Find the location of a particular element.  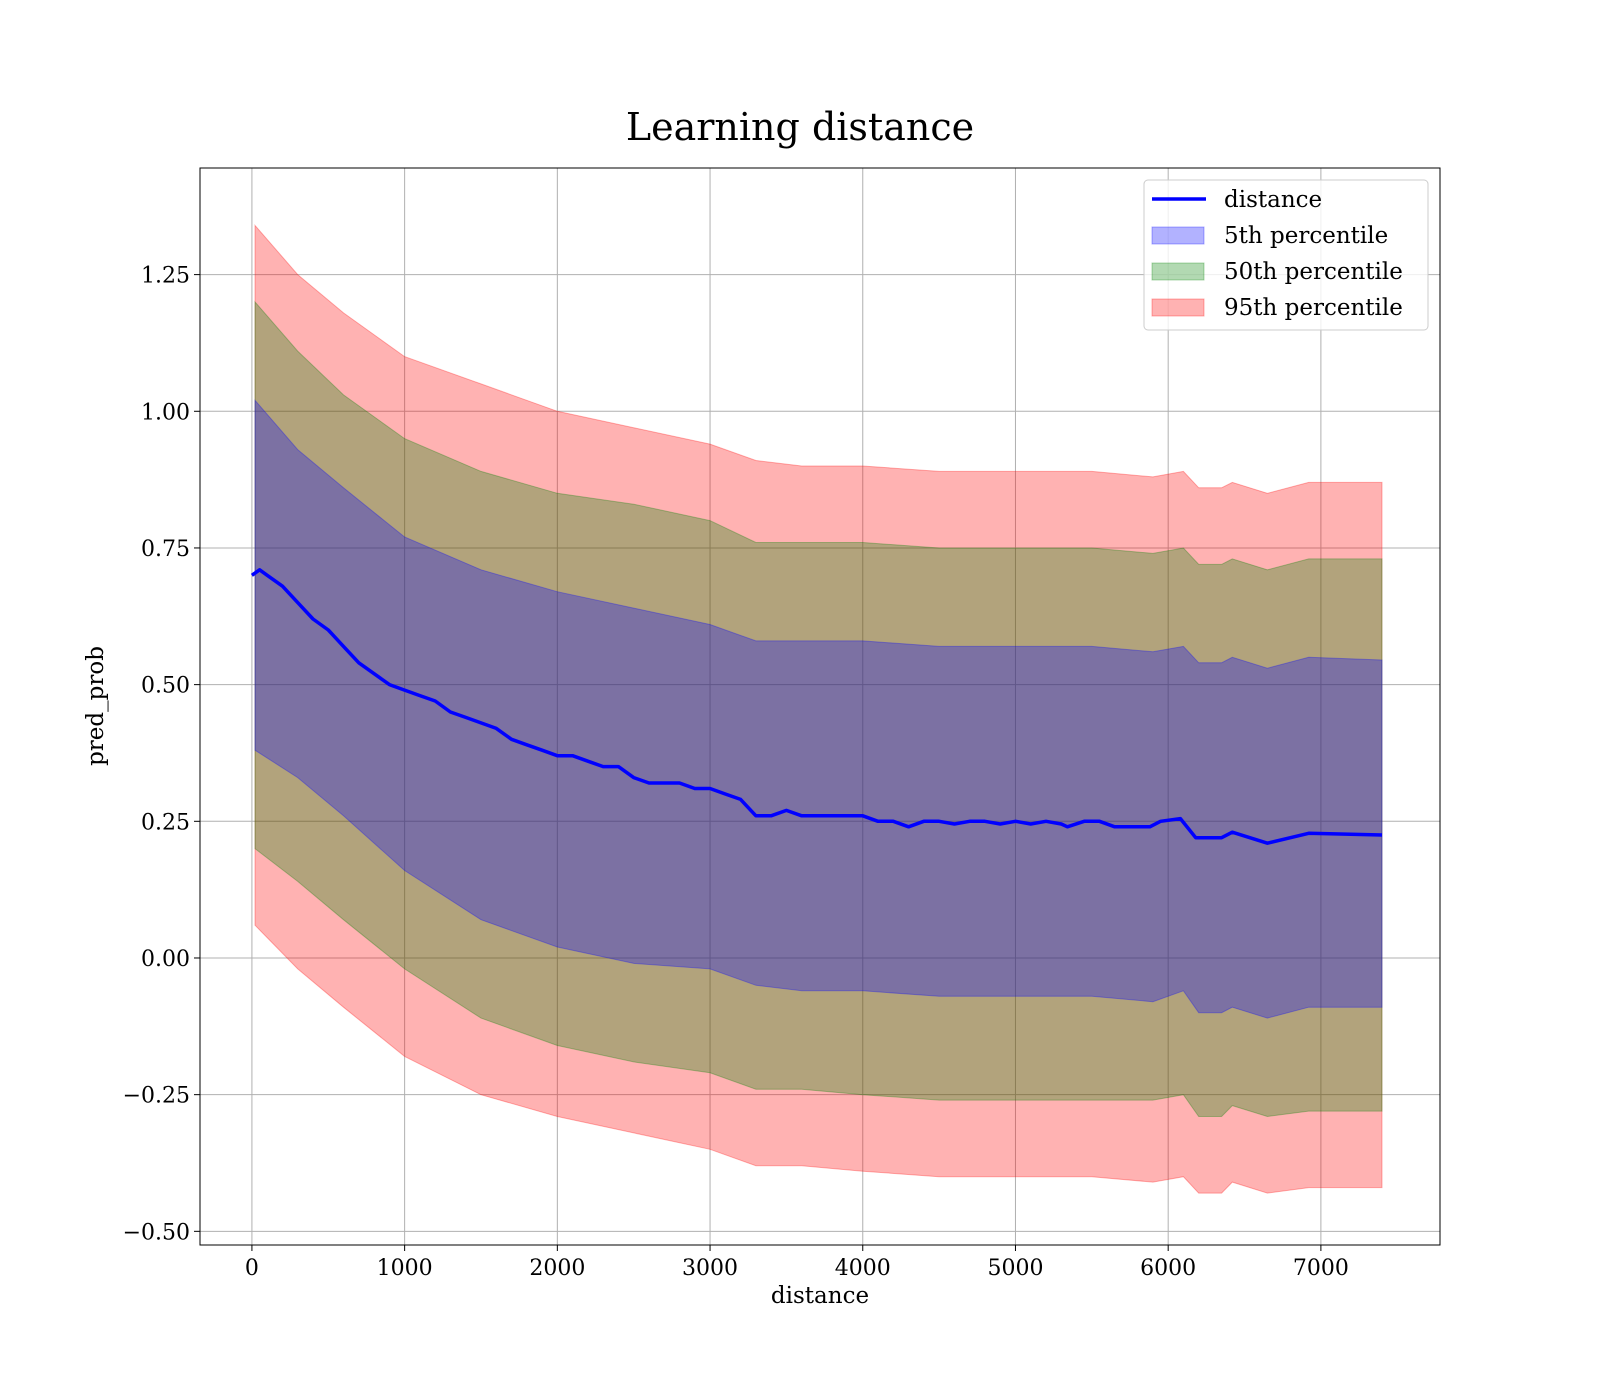

x-axis-label: distance is located at coordinates (820, 1296).